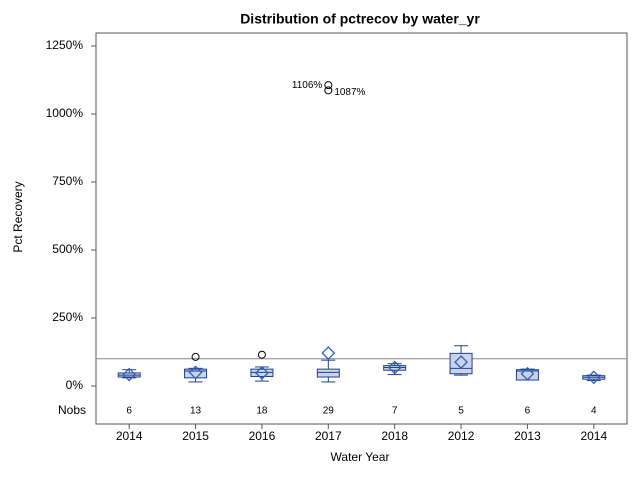 The height and width of the screenshot is (480, 640). I want to click on x-tick-label: 2012, so click(461, 436).